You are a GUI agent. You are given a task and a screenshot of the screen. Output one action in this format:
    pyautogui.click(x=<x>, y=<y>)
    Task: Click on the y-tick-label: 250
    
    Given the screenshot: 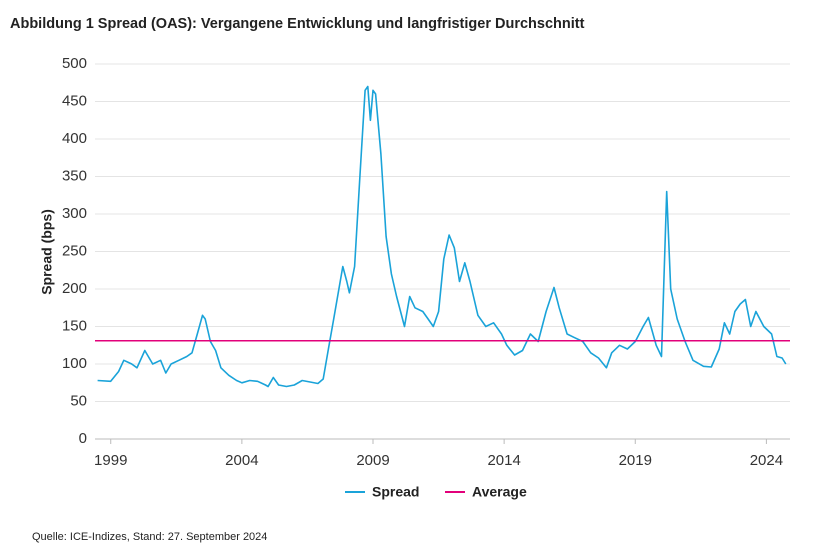 What is the action you would take?
    pyautogui.click(x=74, y=250)
    